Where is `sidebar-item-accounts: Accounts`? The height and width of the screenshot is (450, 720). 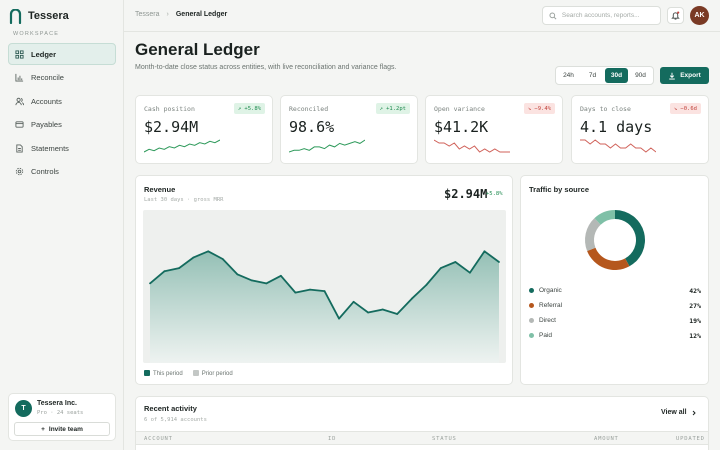
sidebar-item-accounts: Accounts is located at coordinates (62, 101).